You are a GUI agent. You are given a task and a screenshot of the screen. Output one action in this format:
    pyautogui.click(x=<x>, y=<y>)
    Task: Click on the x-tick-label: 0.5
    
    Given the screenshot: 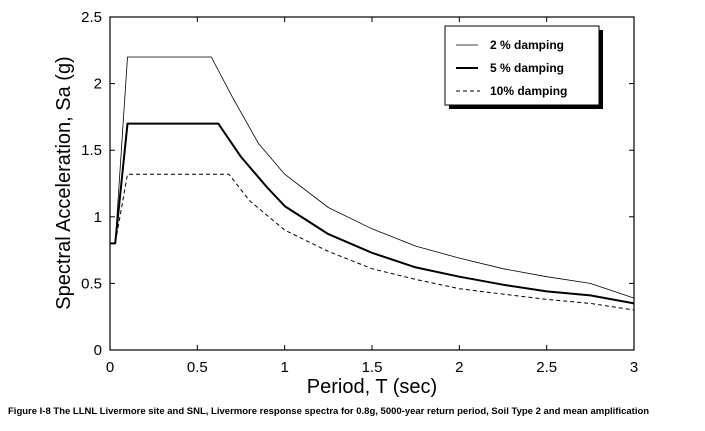 What is the action you would take?
    pyautogui.click(x=197, y=367)
    